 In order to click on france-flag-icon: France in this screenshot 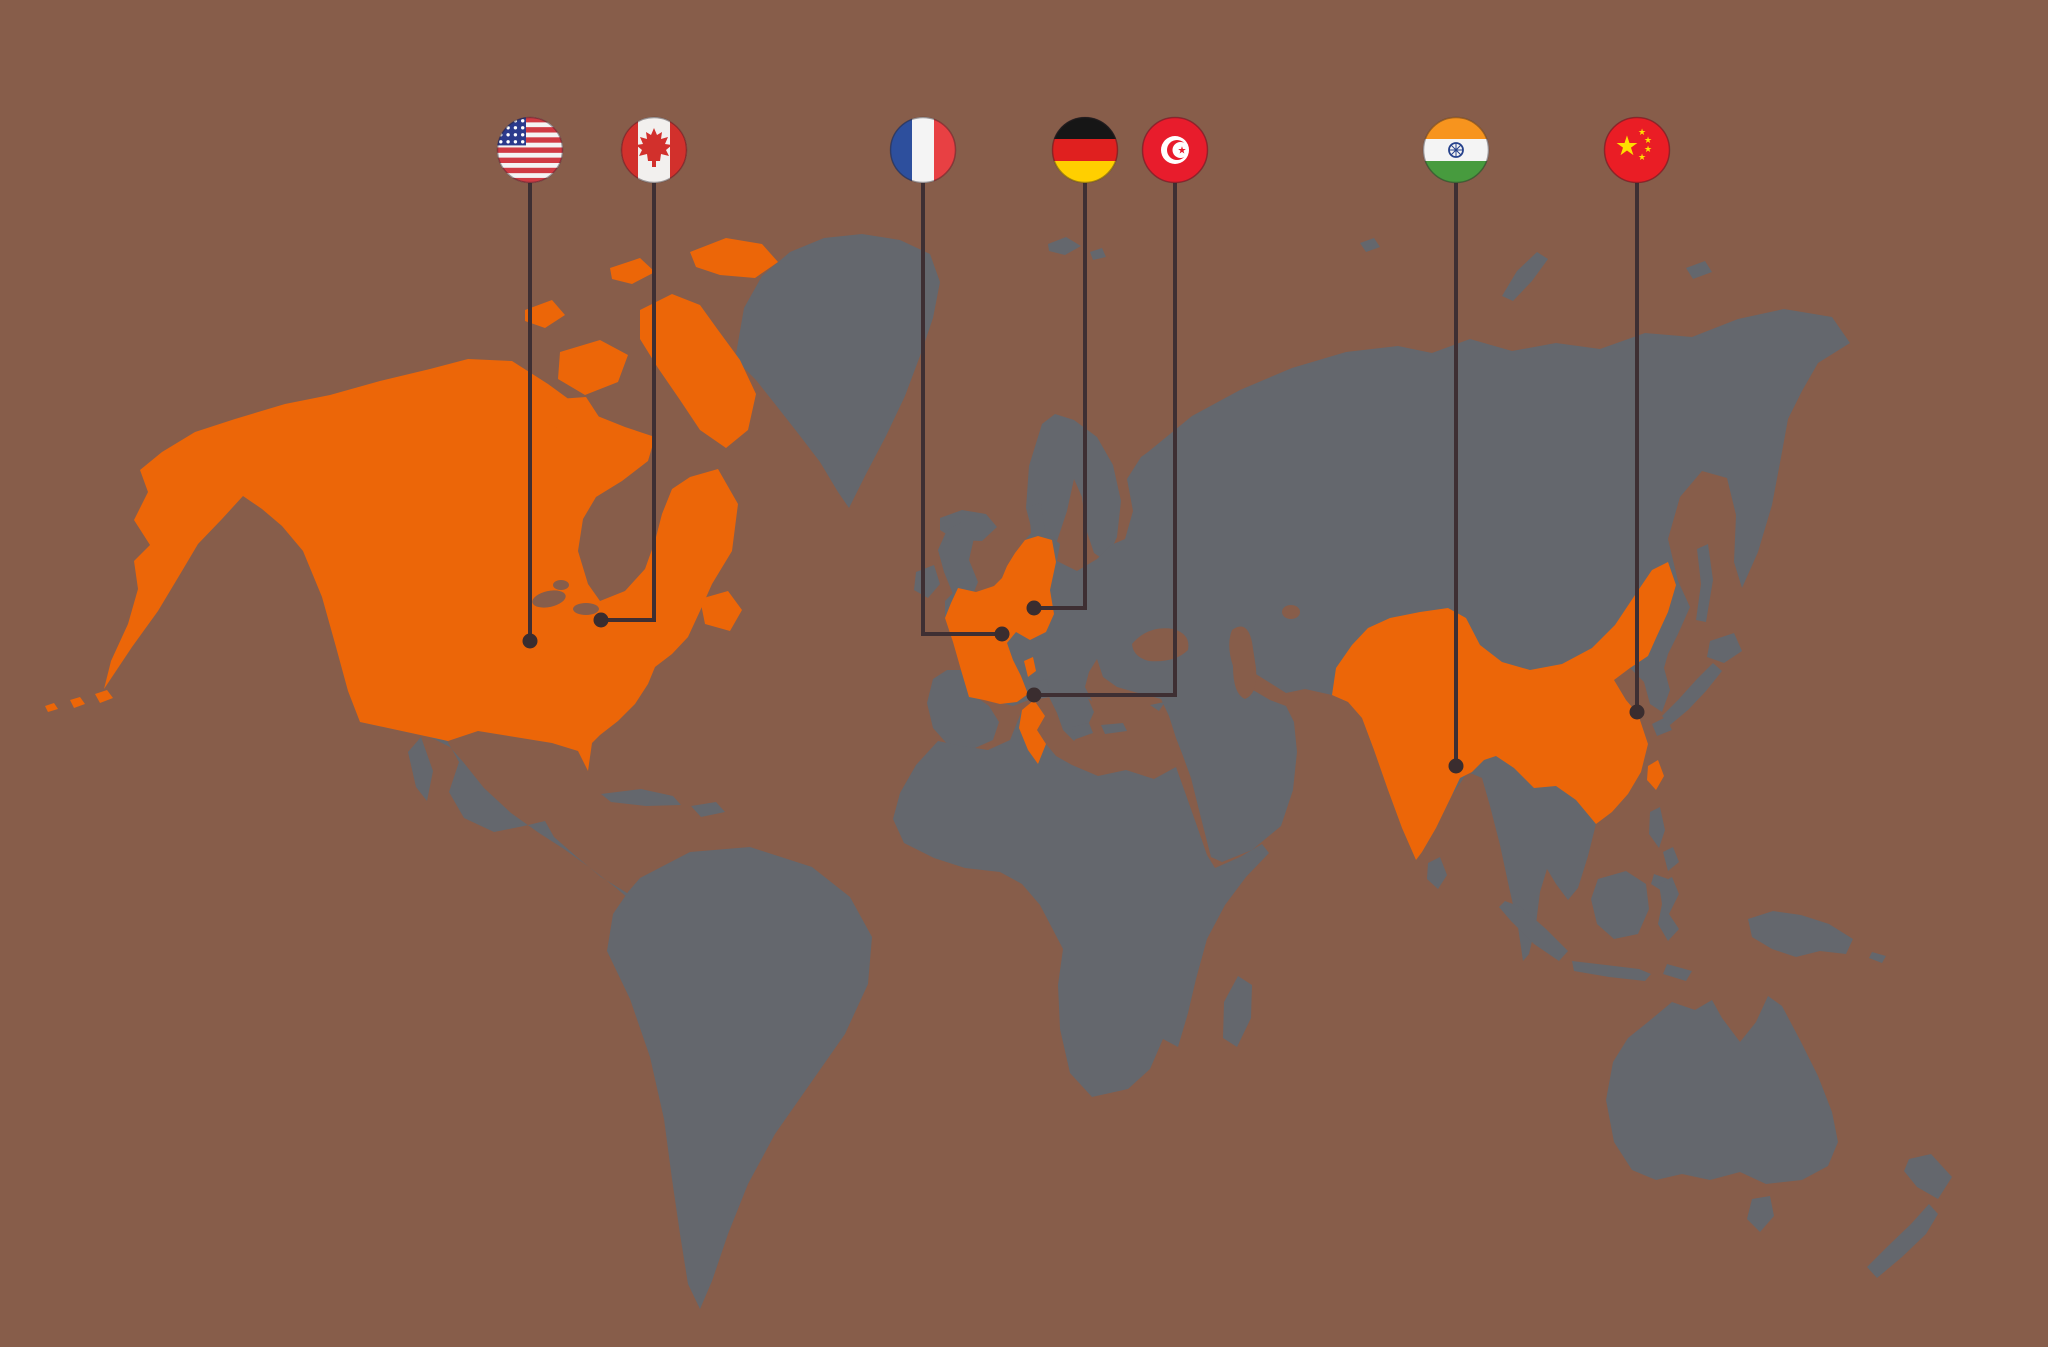, I will do `click(923, 150)`.